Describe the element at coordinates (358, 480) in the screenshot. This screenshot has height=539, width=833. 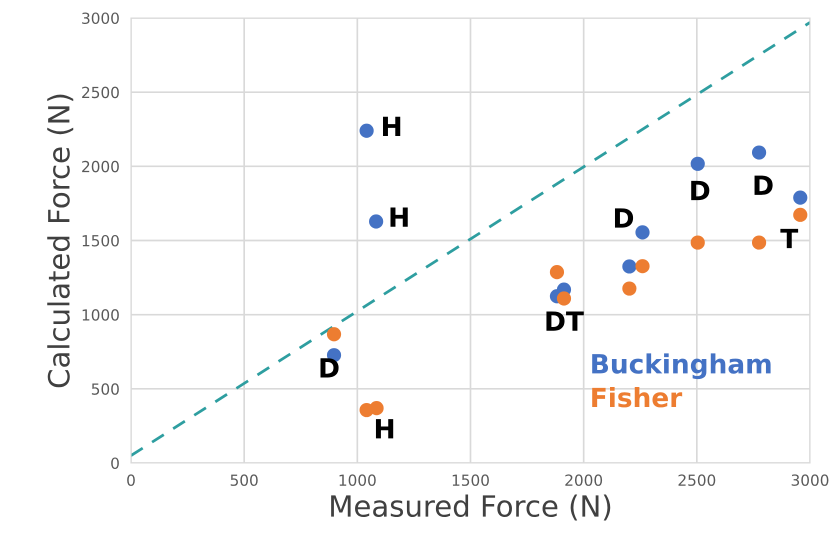
I see `x-tick-label: 1000` at that location.